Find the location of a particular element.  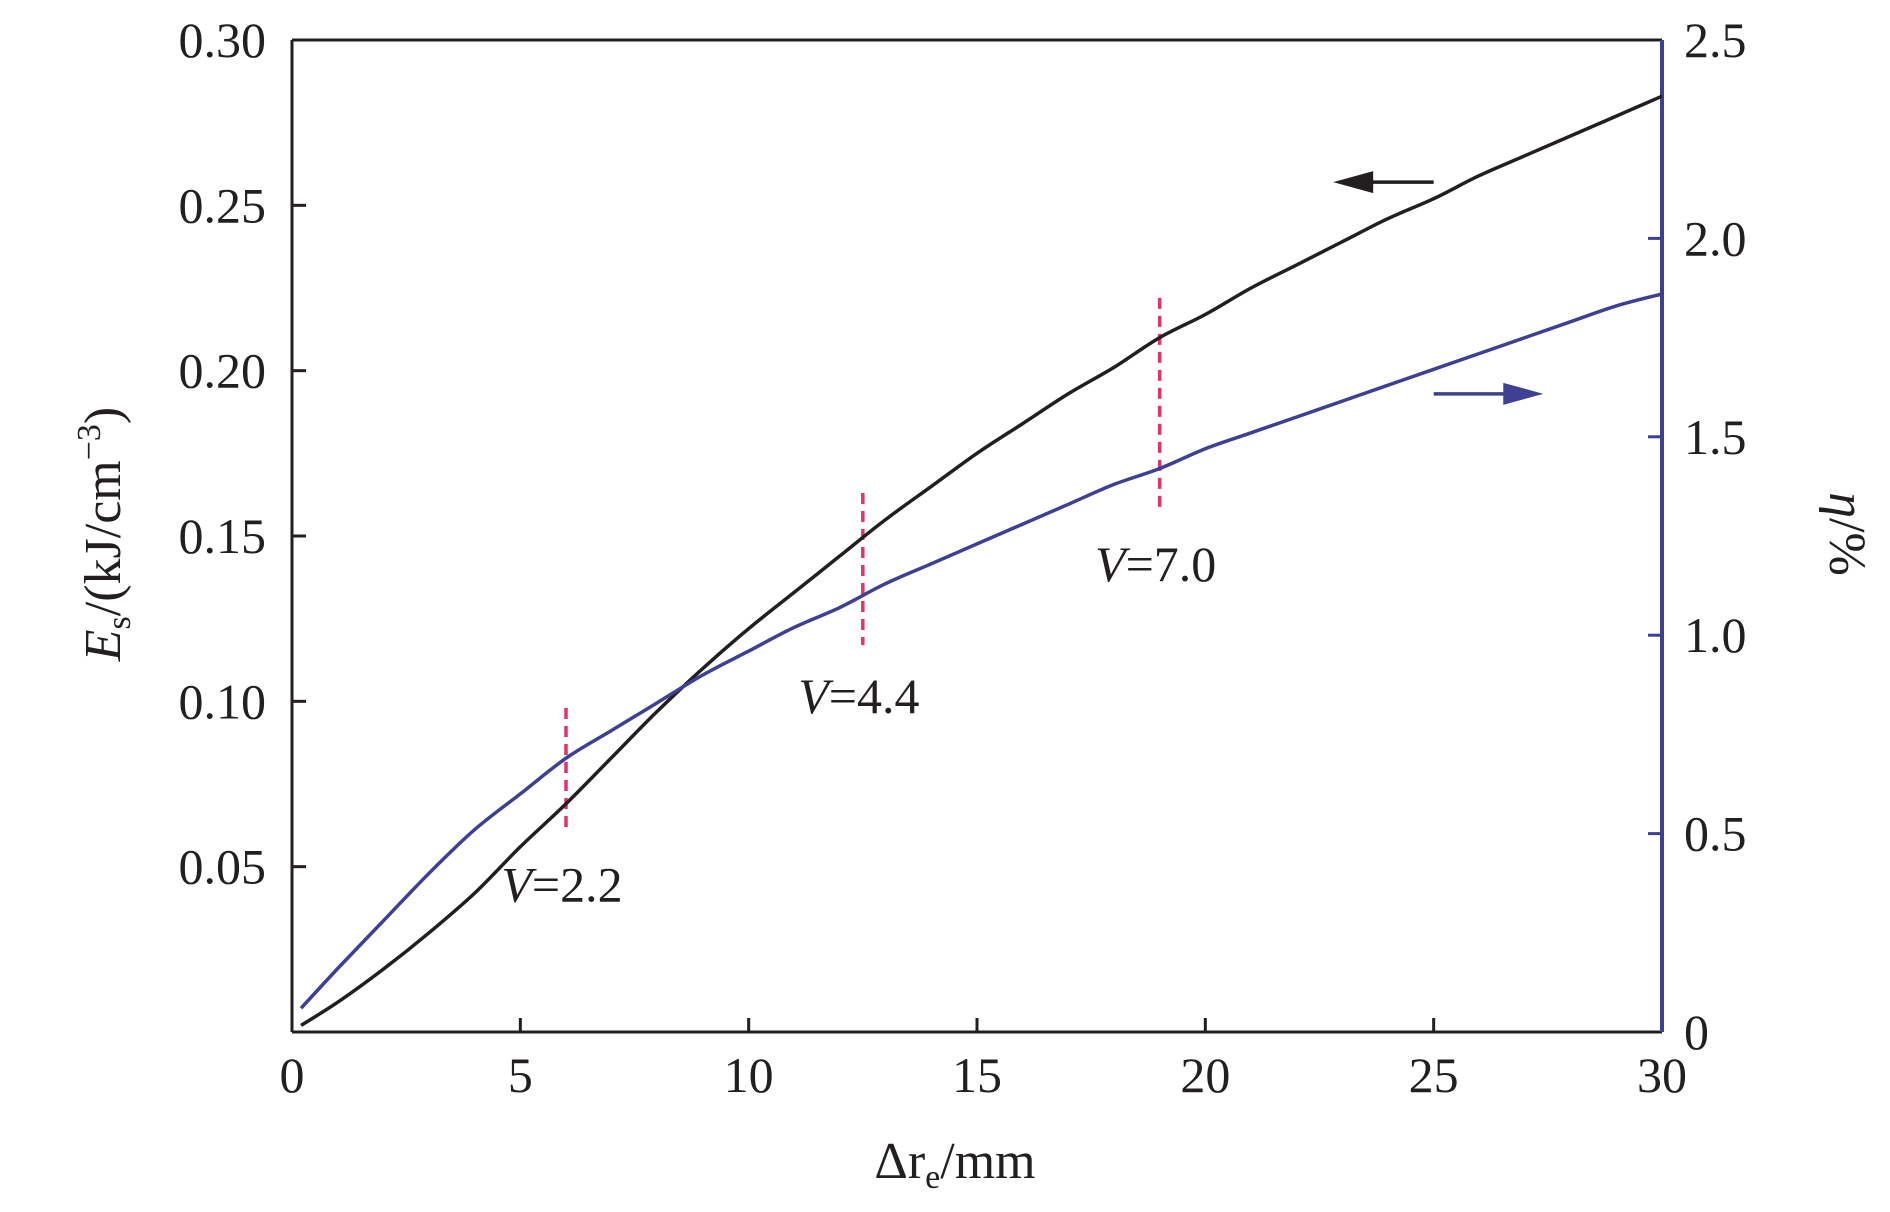

y-left-axis-label-unit: /(kJ/cm is located at coordinates (103, 538).